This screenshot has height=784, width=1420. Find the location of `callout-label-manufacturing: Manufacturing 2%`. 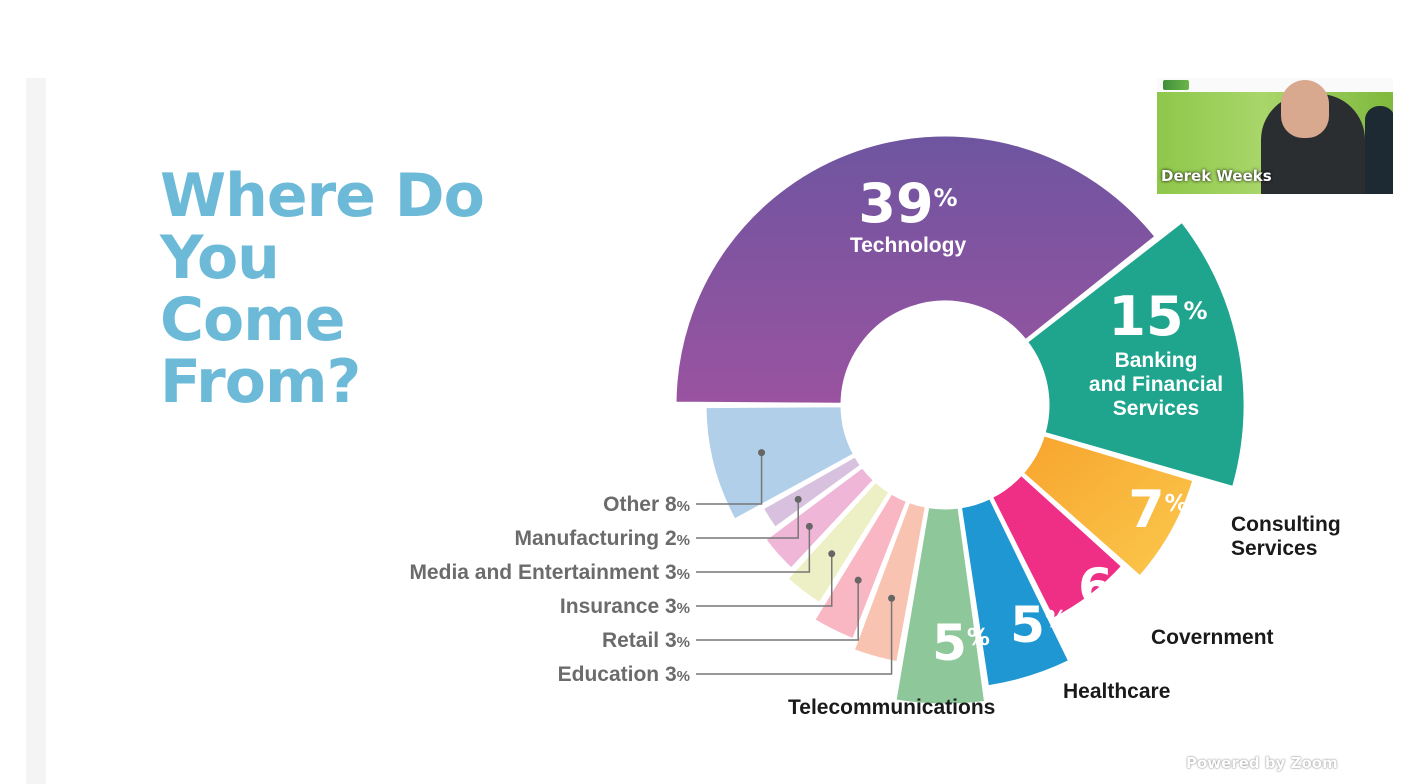

callout-label-manufacturing: Manufacturing 2% is located at coordinates (602, 538).